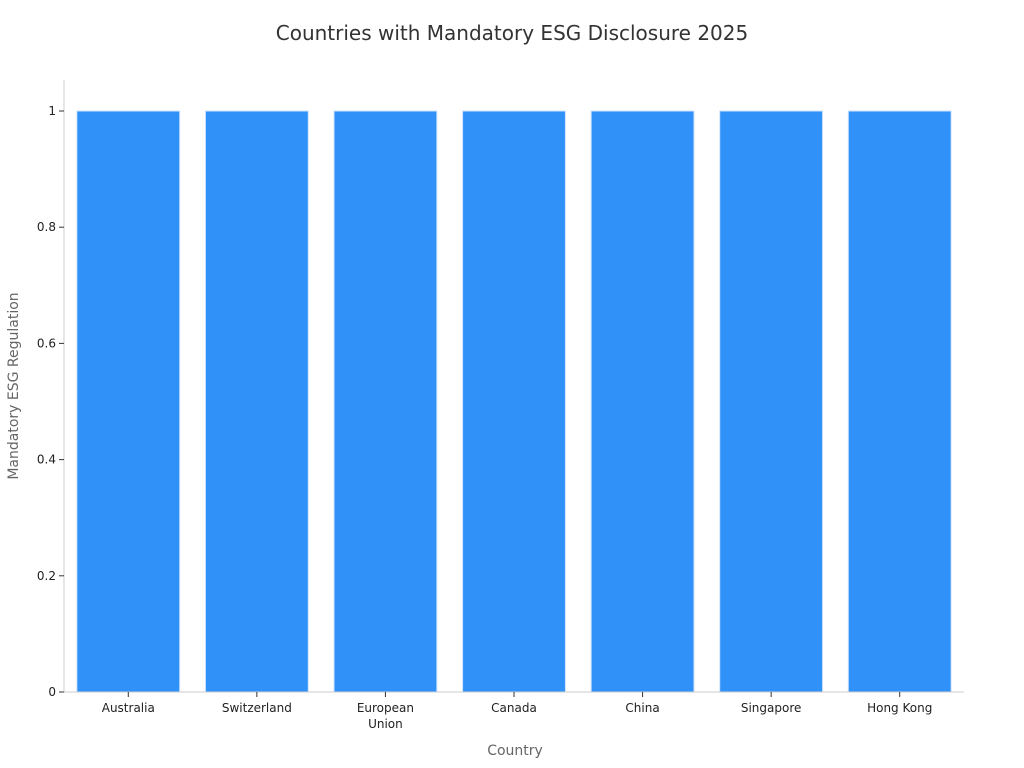 This screenshot has height=768, width=1024. Describe the element at coordinates (515, 751) in the screenshot. I see `x-axis-label: Country` at that location.